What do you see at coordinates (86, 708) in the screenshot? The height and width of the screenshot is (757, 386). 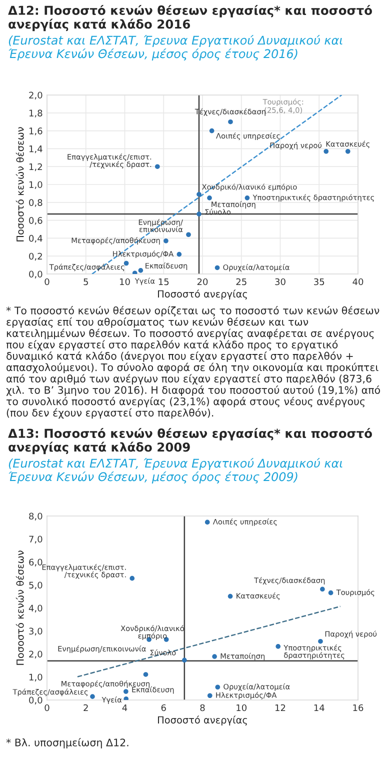 I see `x-tick-label: 2` at bounding box center [86, 708].